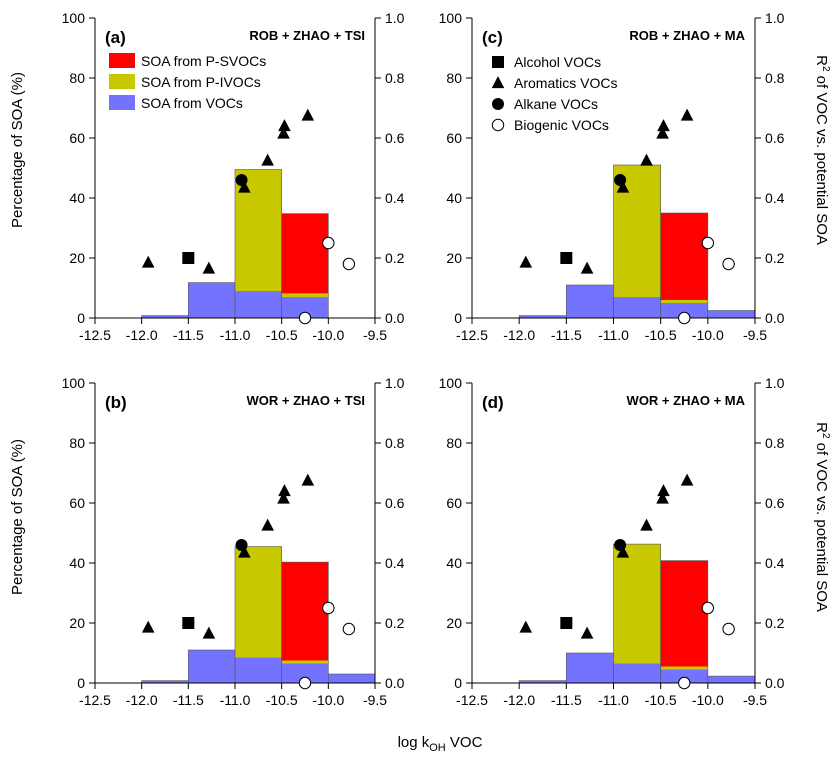 The height and width of the screenshot is (760, 838). What do you see at coordinates (775, 198) in the screenshot?
I see `y-right-tick-label-c-2: 0.4` at bounding box center [775, 198].